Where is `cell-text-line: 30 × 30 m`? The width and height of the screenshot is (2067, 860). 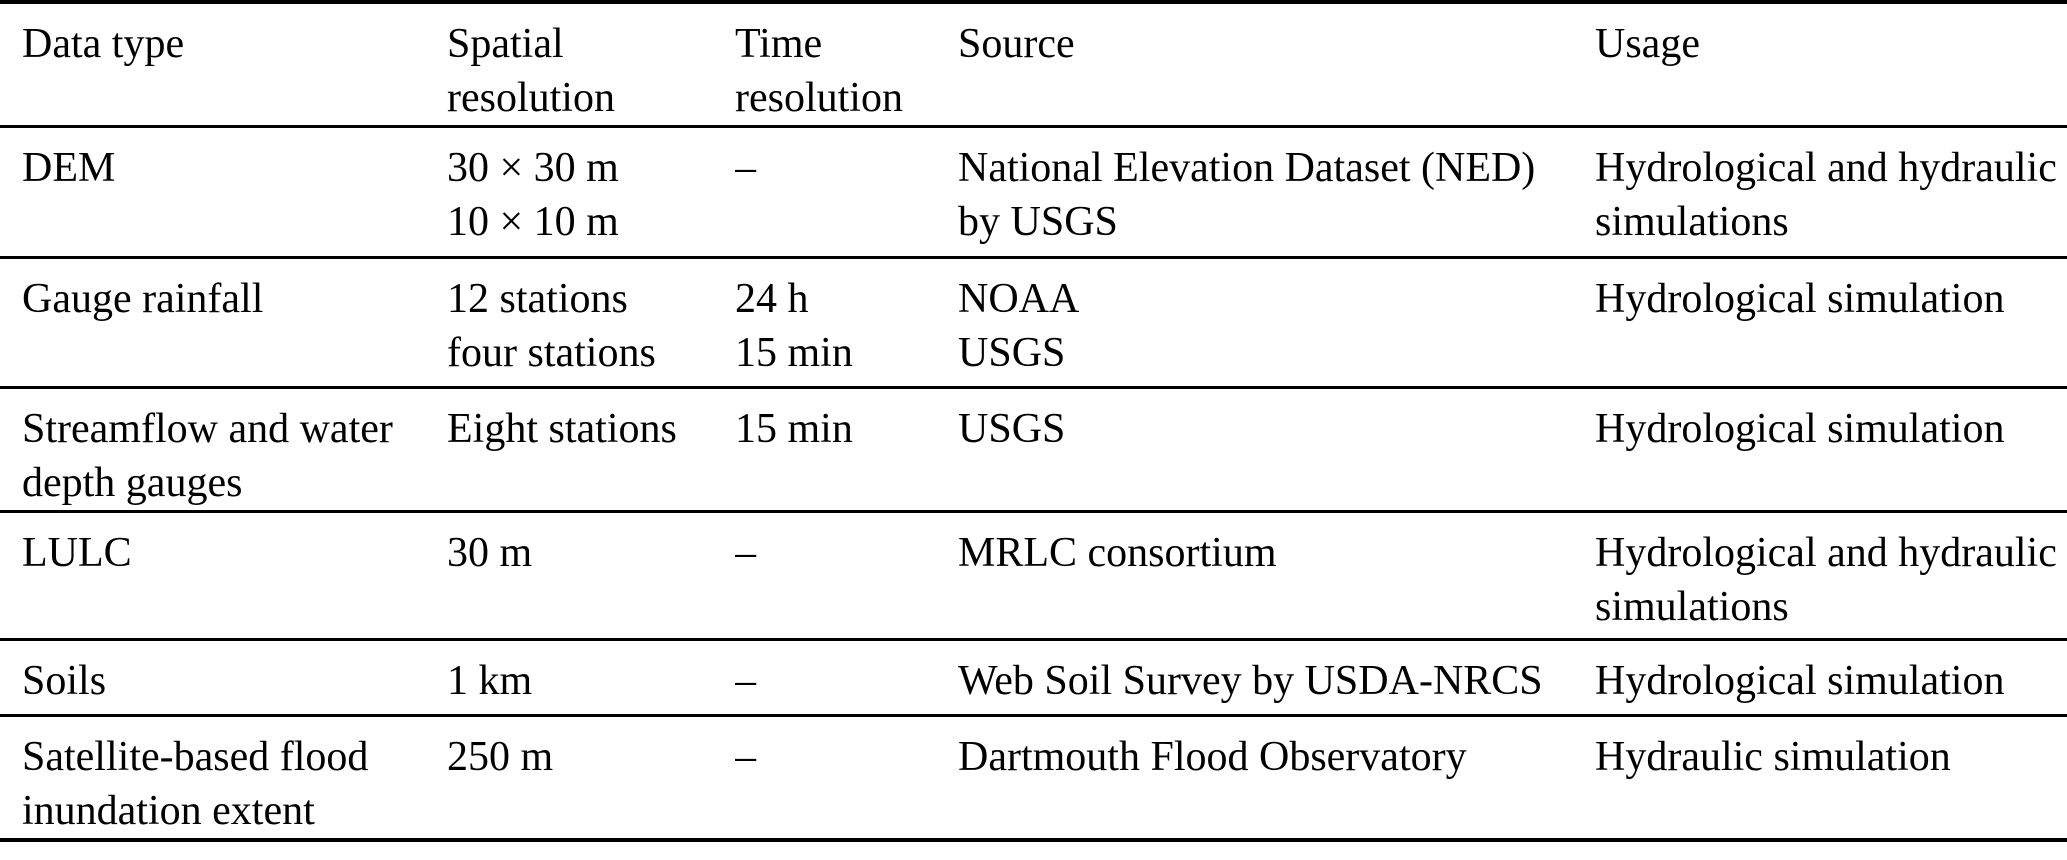 cell-text-line: 30 × 30 m is located at coordinates (533, 168).